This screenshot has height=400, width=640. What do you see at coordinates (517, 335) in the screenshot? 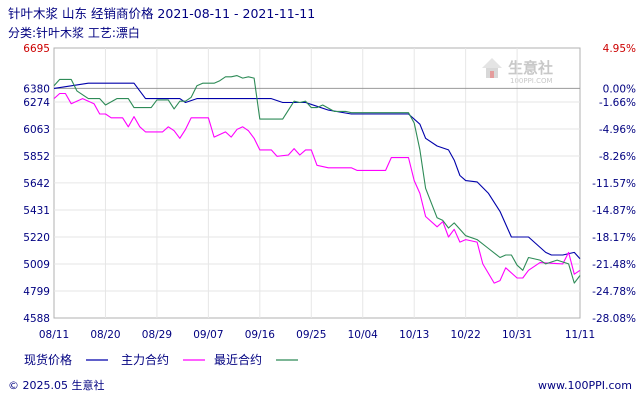
I see `x-tick-label: 10/31` at bounding box center [517, 335].